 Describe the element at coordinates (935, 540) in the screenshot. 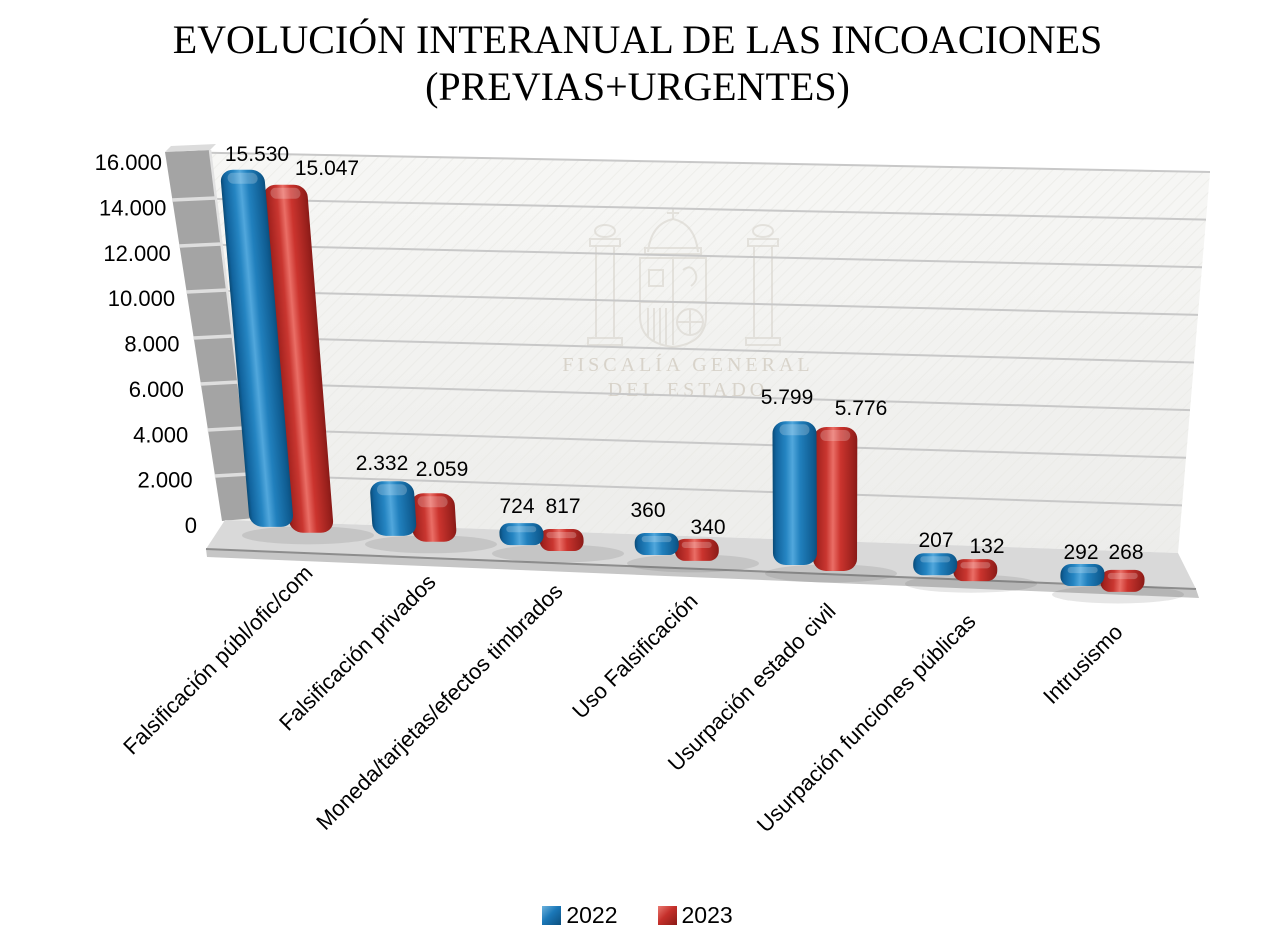

I see `data-label-2022-5: 207` at that location.